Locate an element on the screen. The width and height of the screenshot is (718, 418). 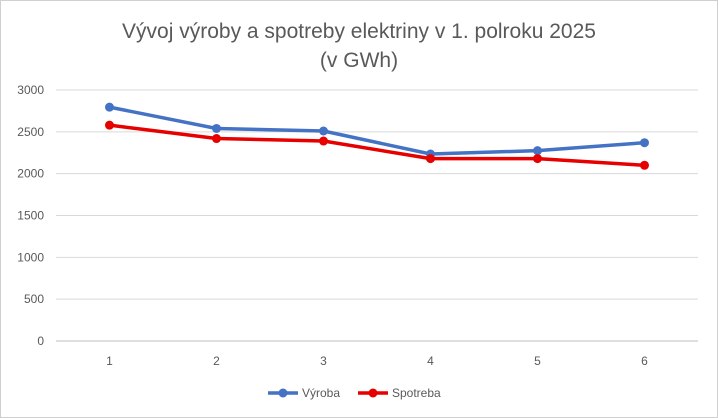
y-tick-label: 1500 is located at coordinates (30, 216).